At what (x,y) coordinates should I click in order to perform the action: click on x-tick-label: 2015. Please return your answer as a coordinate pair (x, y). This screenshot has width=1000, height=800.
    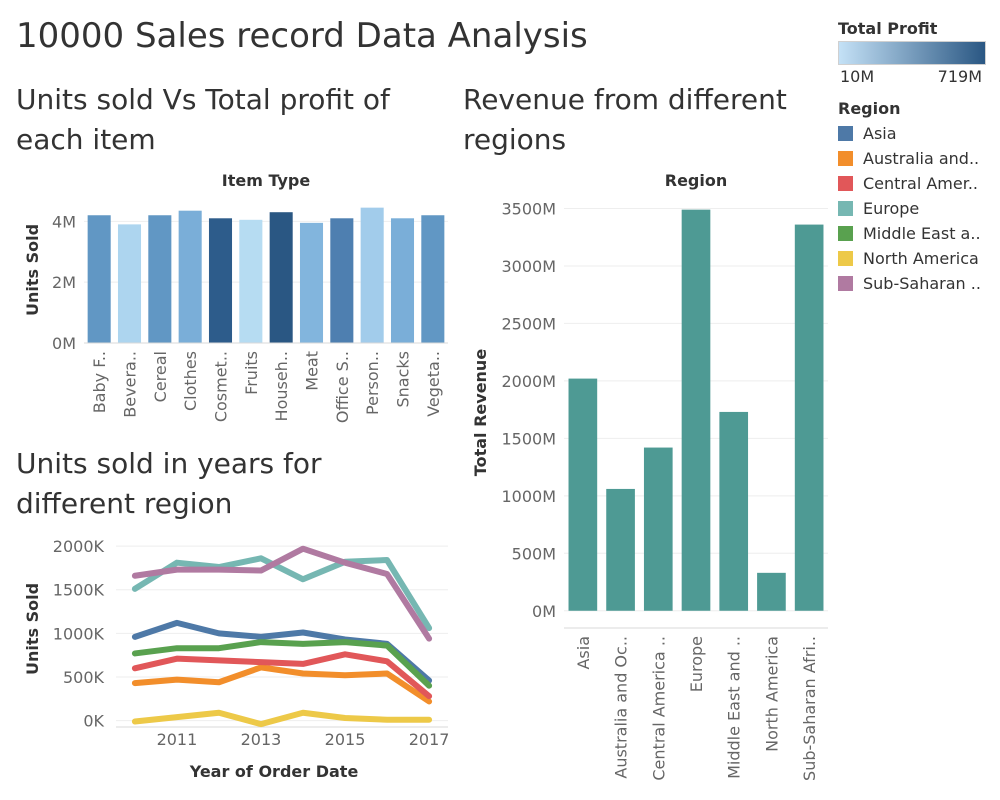
    Looking at the image, I should click on (345, 739).